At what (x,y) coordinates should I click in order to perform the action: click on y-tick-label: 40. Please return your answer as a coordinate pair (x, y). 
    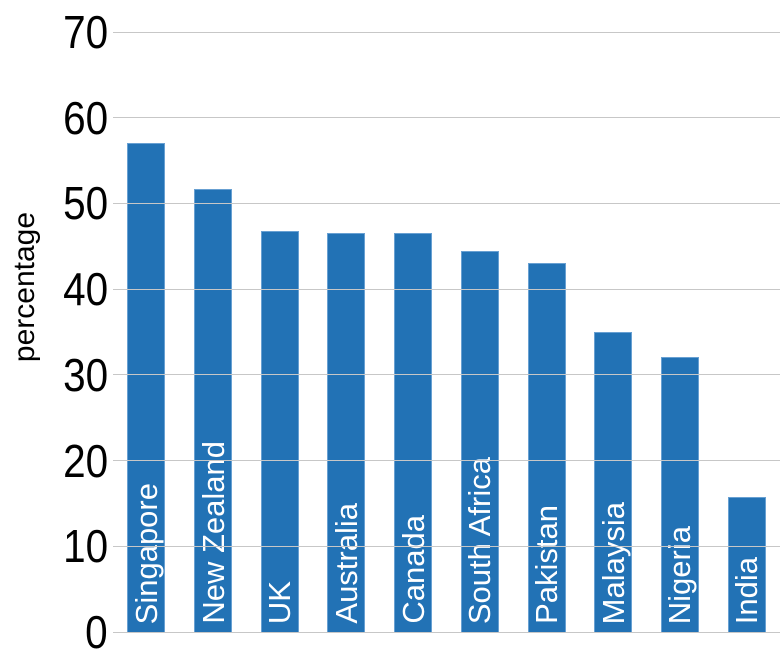
    Looking at the image, I should click on (85, 289).